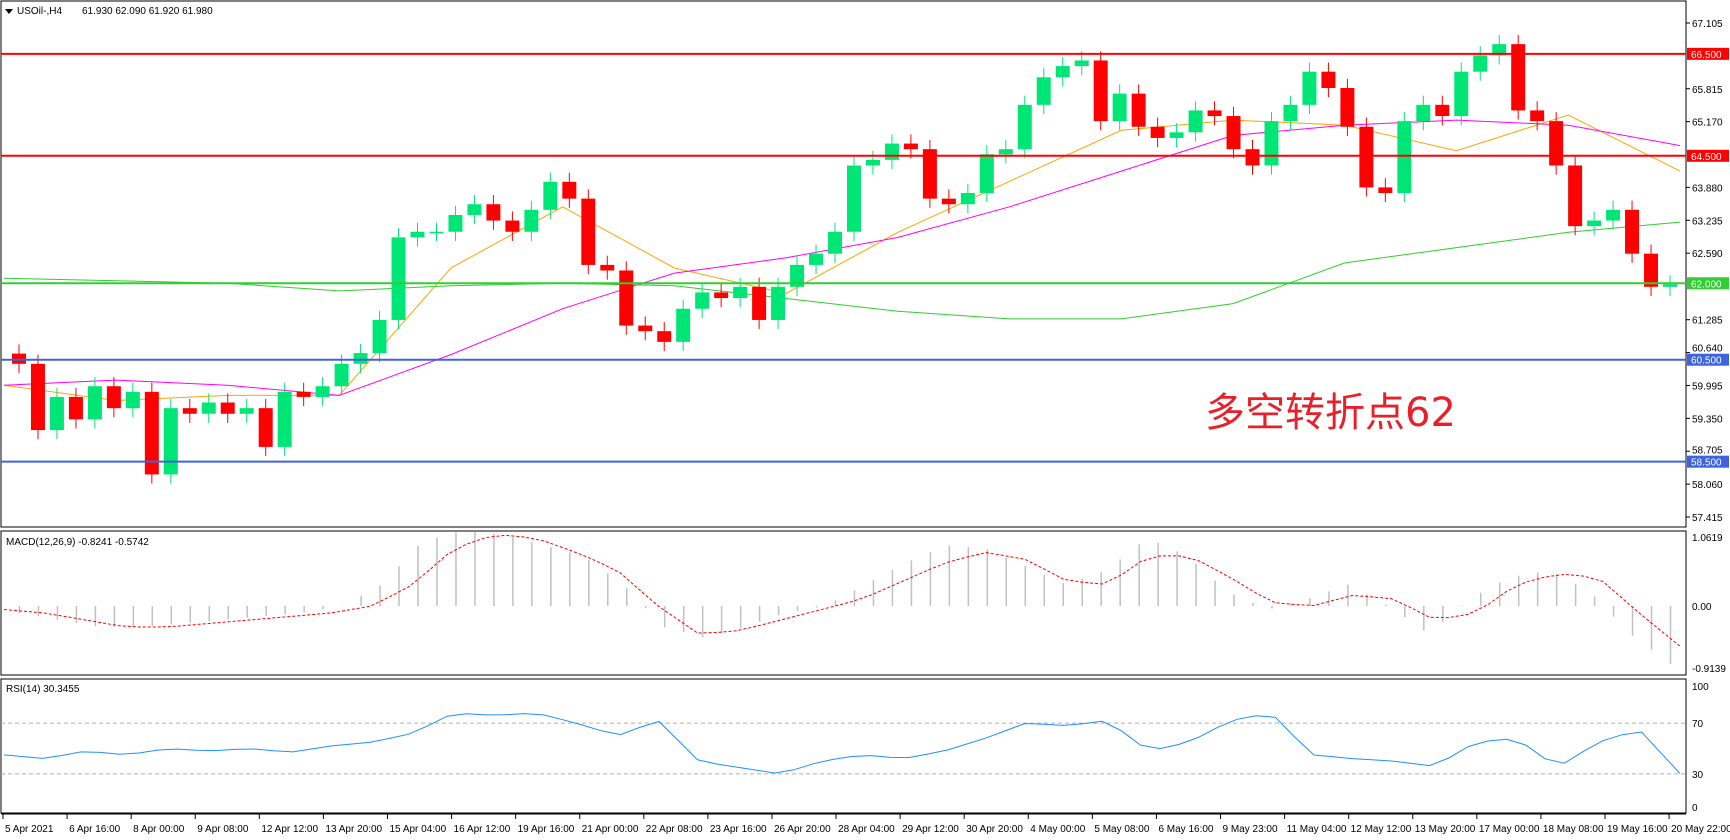 The height and width of the screenshot is (840, 1730). I want to click on time-tick-label: 11 May 04:00, so click(1317, 829).